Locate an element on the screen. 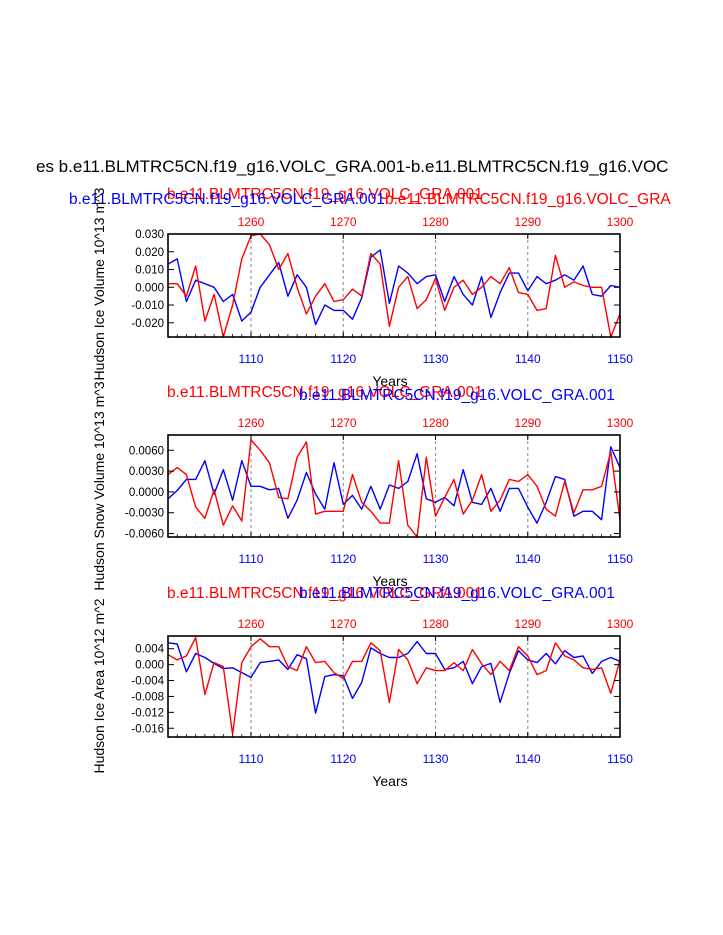 Image resolution: width=723 pixels, height=935 pixels. y-tick-label: 0.030 is located at coordinates (149, 235).